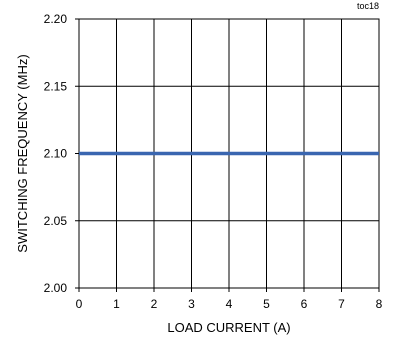 The image size is (393, 337). I want to click on y-tick-label: 2.00, so click(56, 288).